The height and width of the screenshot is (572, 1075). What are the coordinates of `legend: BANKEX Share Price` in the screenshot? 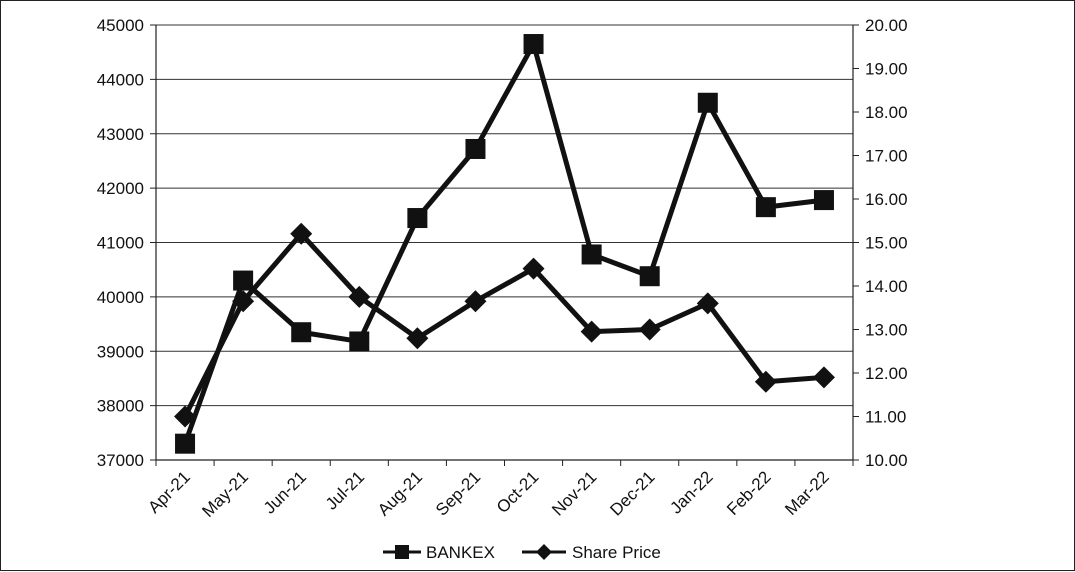 It's located at (522, 552).